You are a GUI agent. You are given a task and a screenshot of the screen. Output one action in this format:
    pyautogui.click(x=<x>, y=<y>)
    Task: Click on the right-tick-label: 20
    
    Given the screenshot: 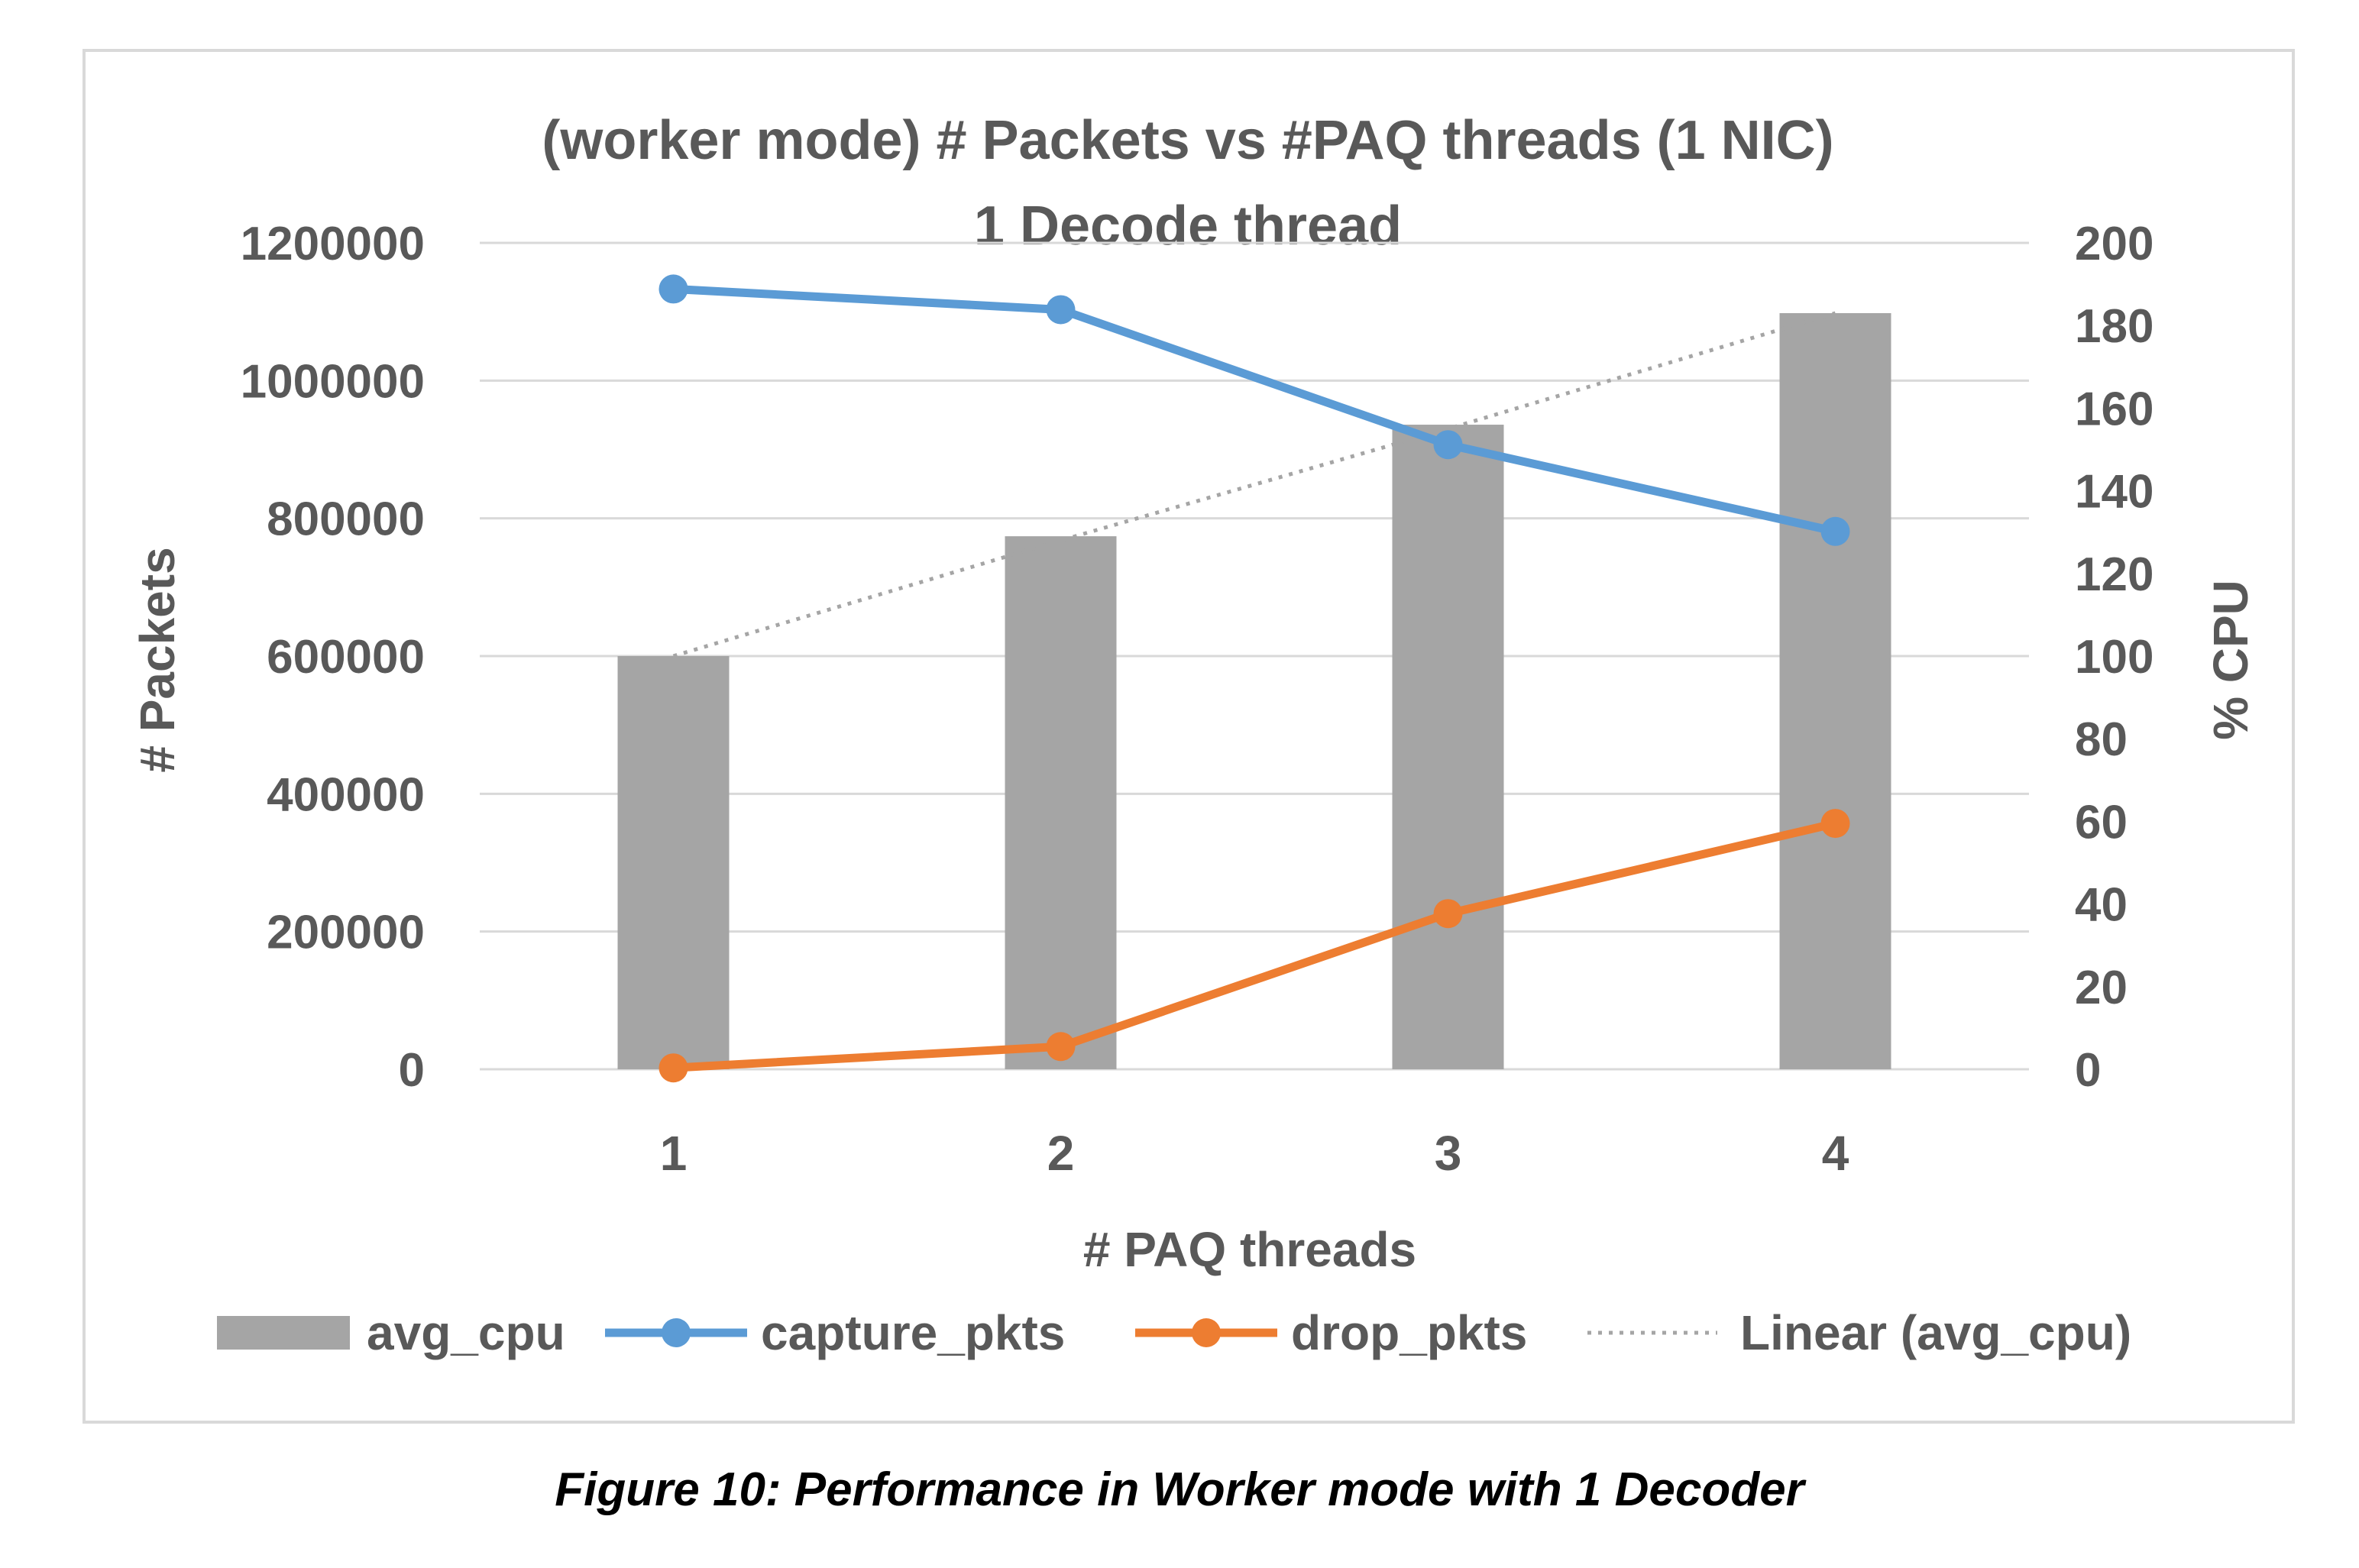 What is the action you would take?
    pyautogui.click(x=2101, y=988)
    